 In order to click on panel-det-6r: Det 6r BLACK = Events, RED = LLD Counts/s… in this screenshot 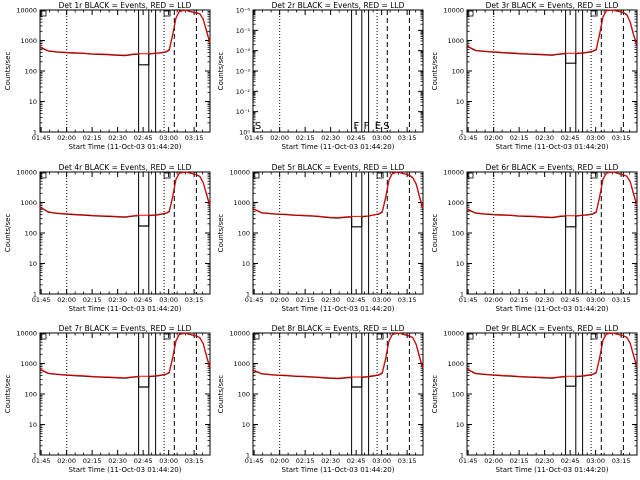, I will do `click(534, 238)`.